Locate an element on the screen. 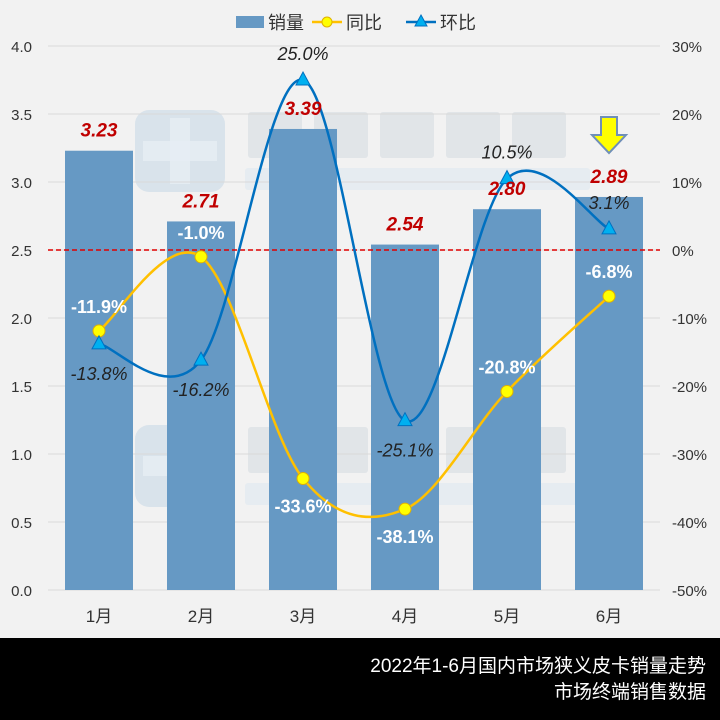 Image resolution: width=720 pixels, height=720 pixels. y-right-tick: -40% is located at coordinates (689, 523).